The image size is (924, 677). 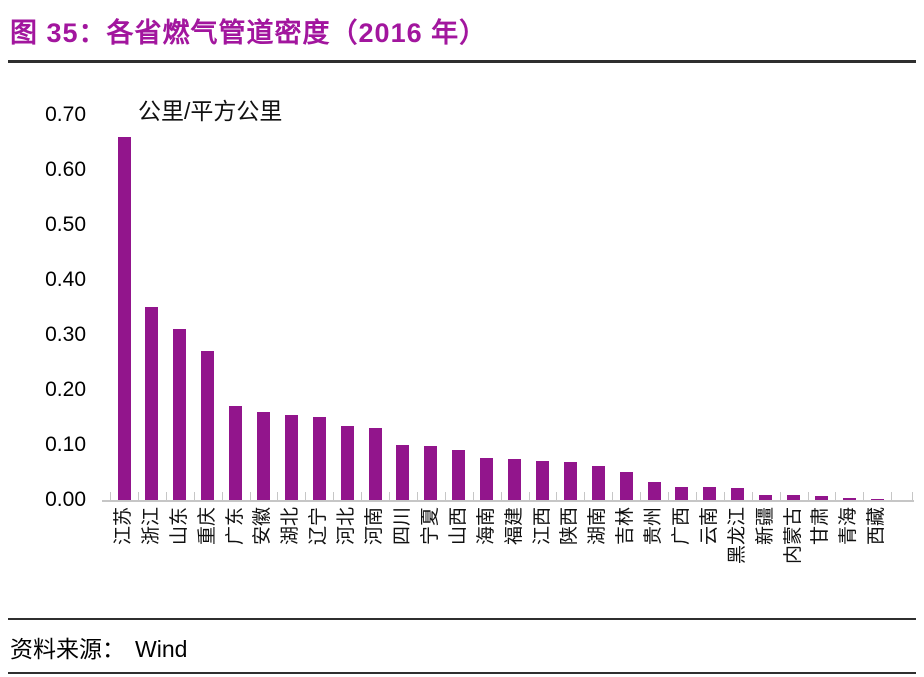 What do you see at coordinates (67, 649) in the screenshot?
I see `source-label: 资料来源：` at bounding box center [67, 649].